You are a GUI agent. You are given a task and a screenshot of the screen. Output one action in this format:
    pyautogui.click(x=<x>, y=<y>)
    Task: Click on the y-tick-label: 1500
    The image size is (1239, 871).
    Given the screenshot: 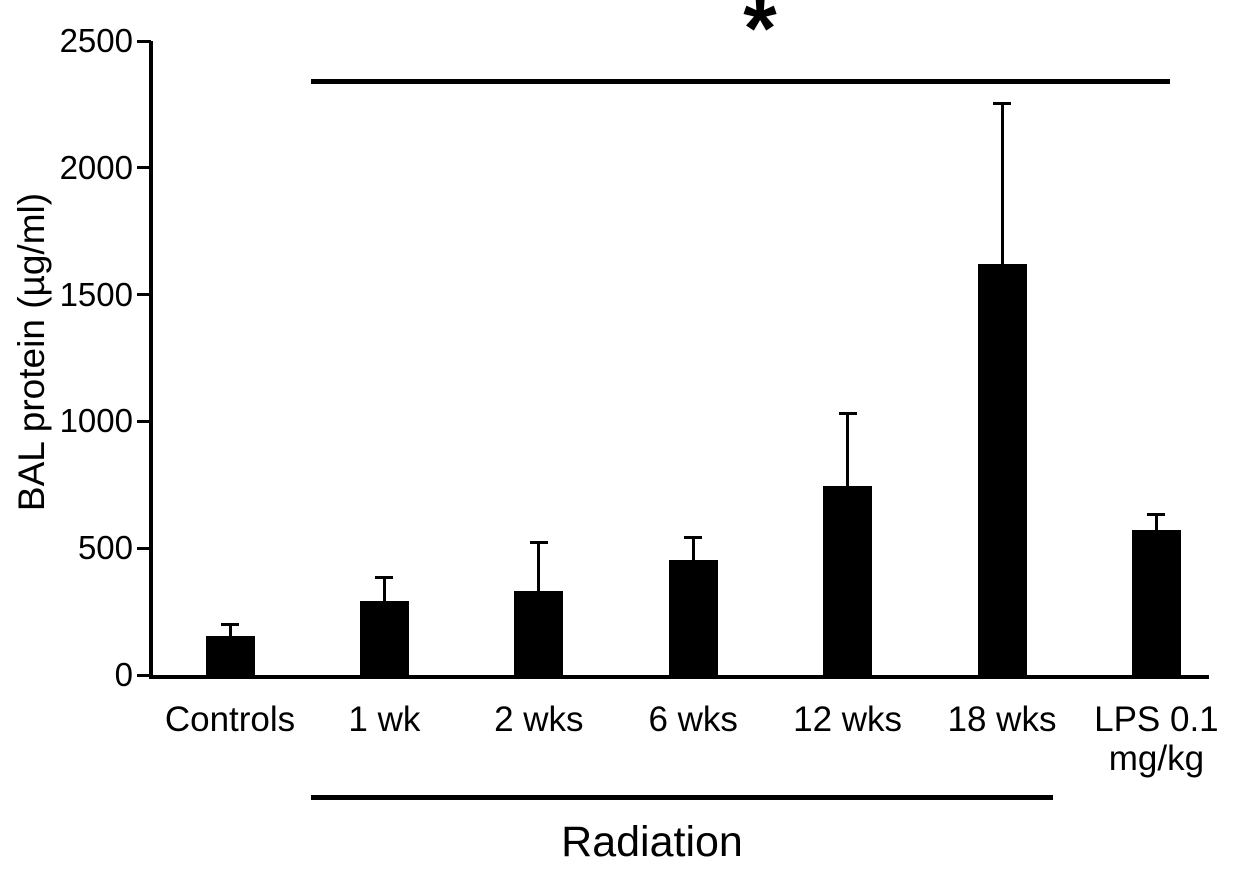 What is the action you would take?
    pyautogui.click(x=96, y=294)
    